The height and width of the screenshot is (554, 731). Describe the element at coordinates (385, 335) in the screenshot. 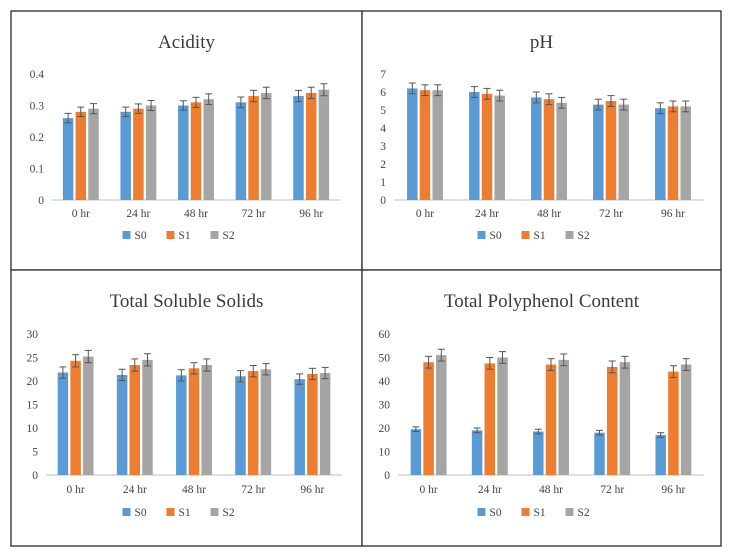

I see `y-tick-label: 60` at that location.